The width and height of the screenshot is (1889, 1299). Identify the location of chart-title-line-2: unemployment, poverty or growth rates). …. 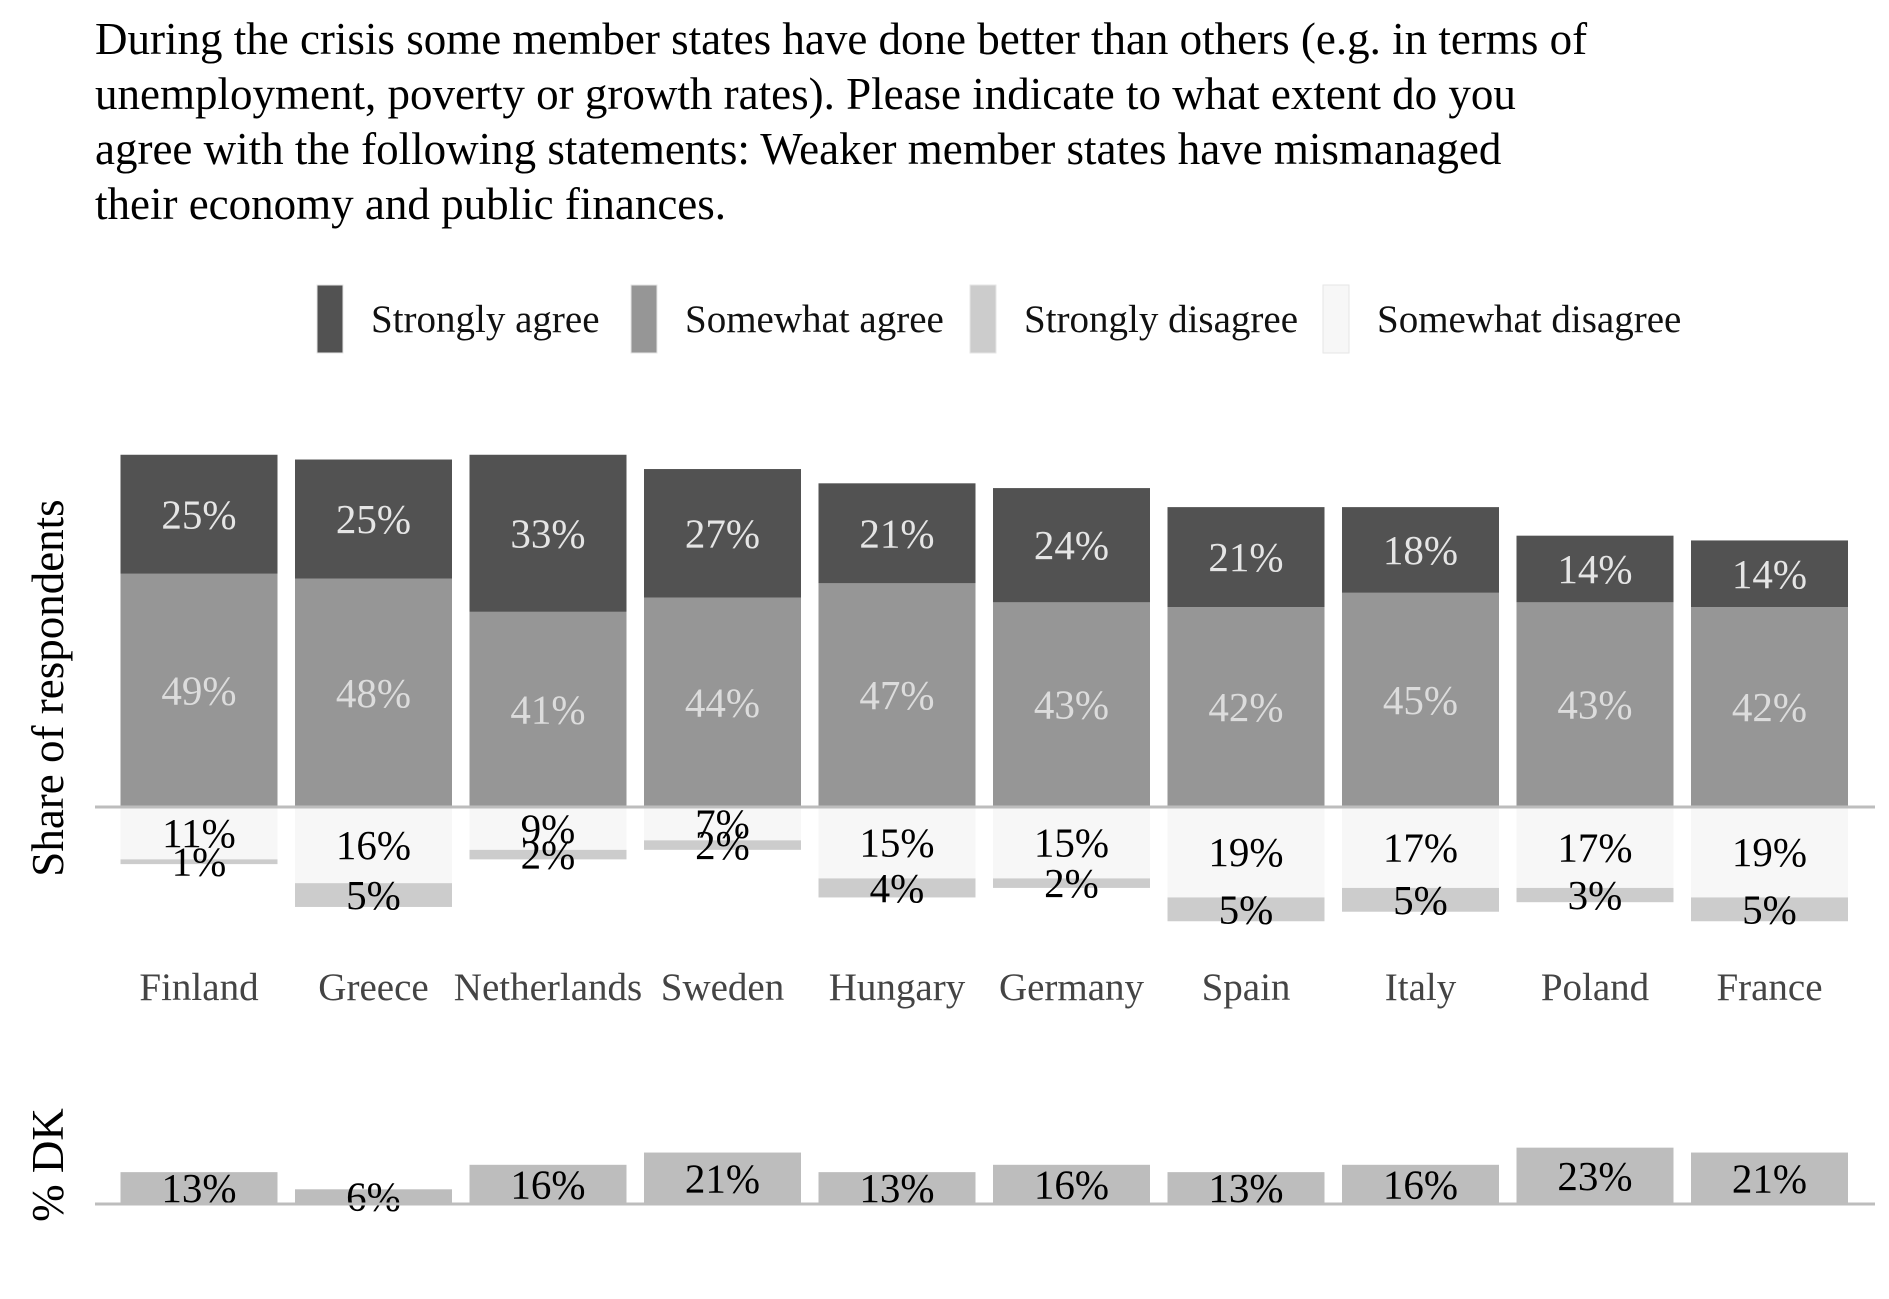
(805, 94).